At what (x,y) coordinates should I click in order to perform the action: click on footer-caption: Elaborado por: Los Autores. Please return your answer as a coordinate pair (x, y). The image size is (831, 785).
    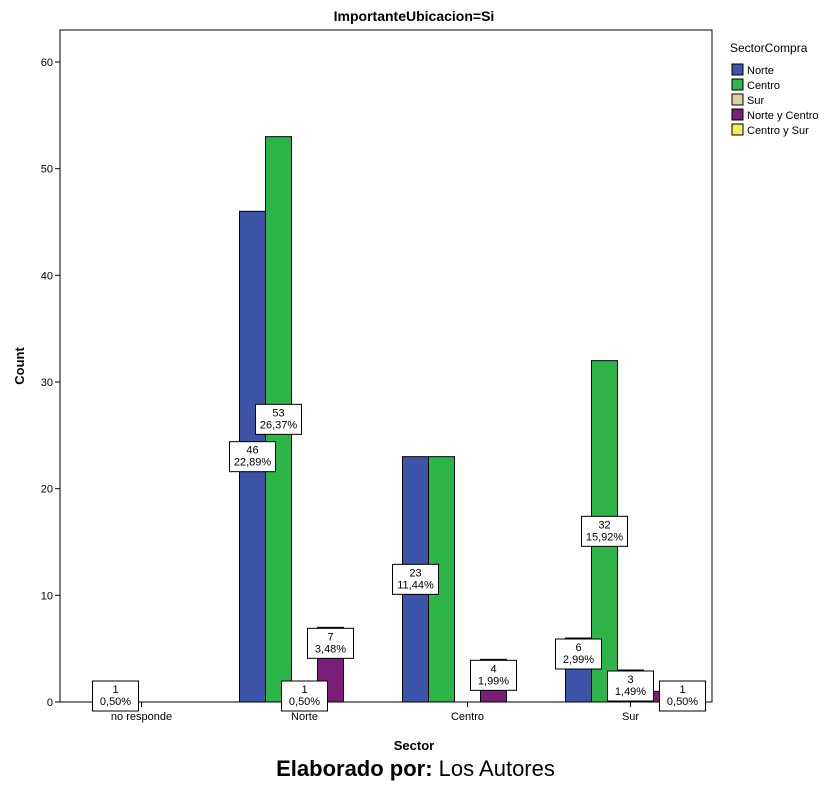
    Looking at the image, I should click on (415, 769).